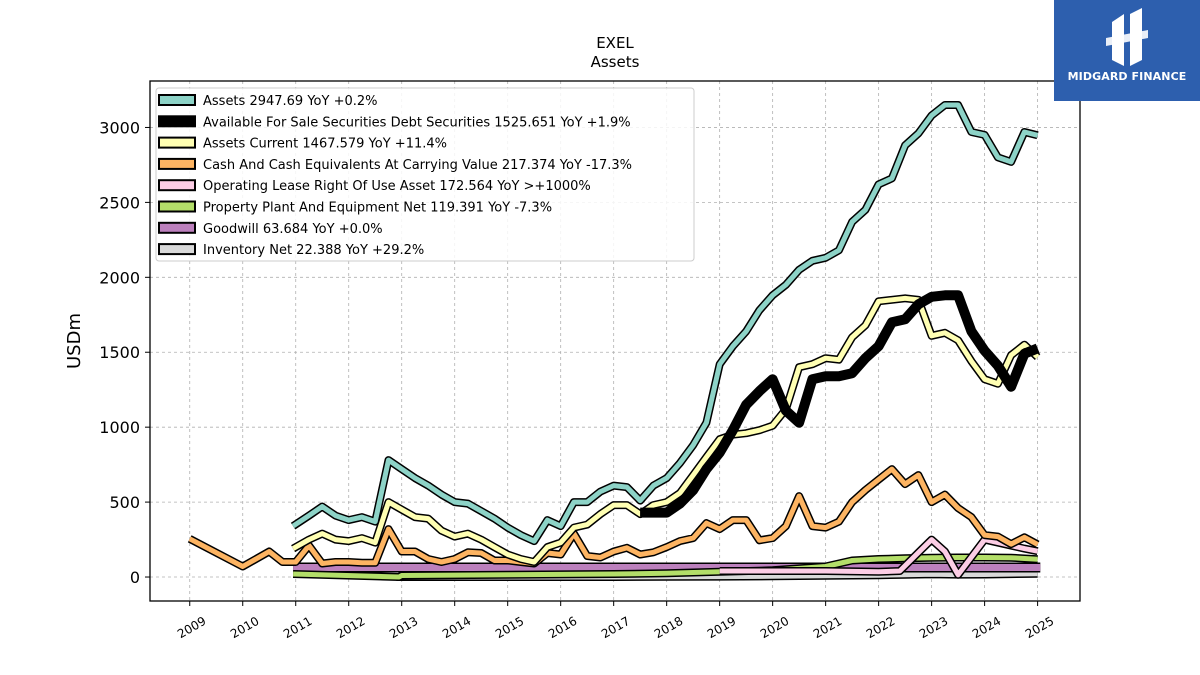 The height and width of the screenshot is (675, 1200). What do you see at coordinates (562, 627) in the screenshot?
I see `x-tick-label: 2016` at bounding box center [562, 627].